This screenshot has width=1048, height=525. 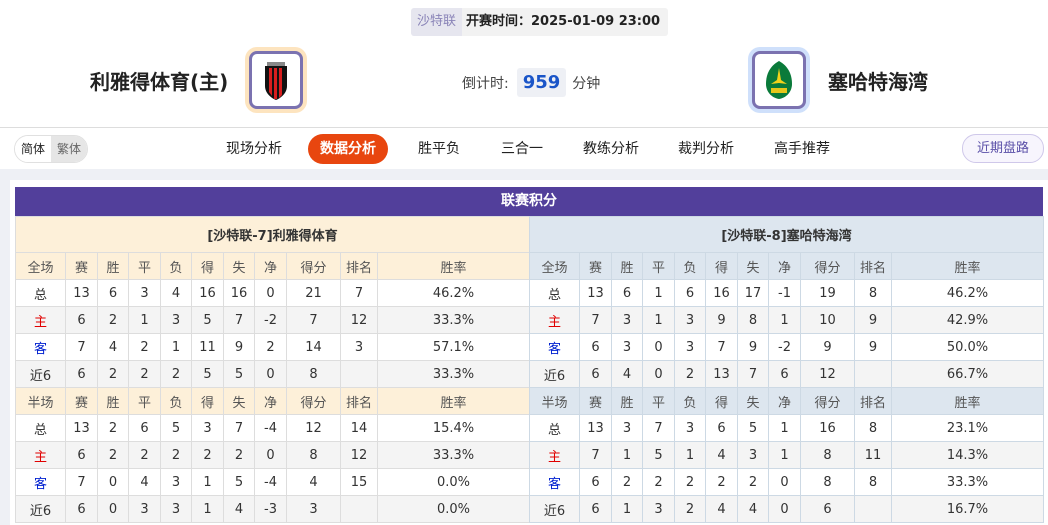 What do you see at coordinates (69, 149) in the screenshot?
I see `lang-traditional: 繁体` at bounding box center [69, 149].